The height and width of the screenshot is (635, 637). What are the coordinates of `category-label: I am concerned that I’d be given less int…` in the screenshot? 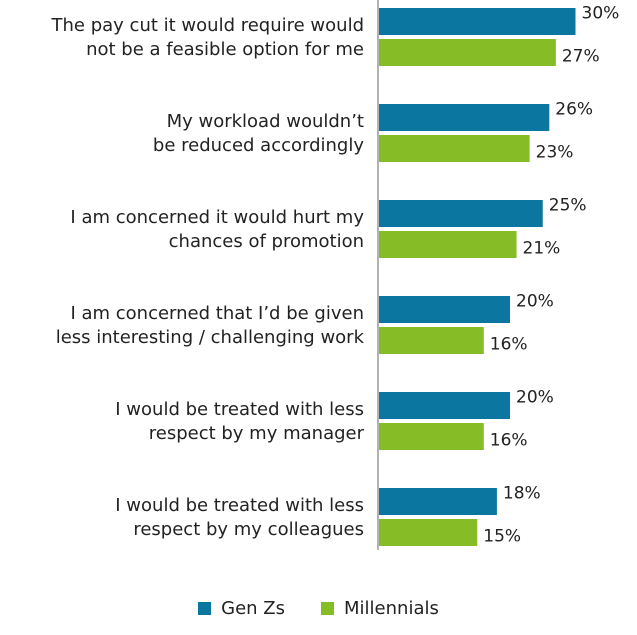 It's located at (210, 325).